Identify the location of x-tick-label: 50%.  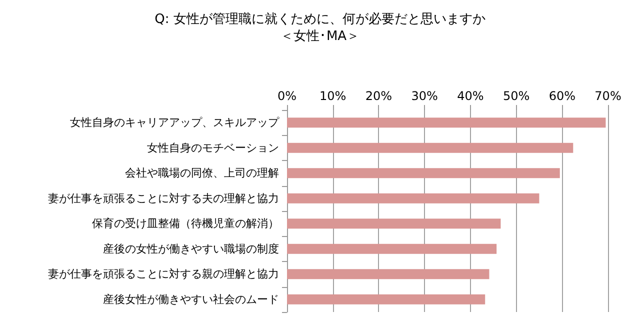
(516, 96).